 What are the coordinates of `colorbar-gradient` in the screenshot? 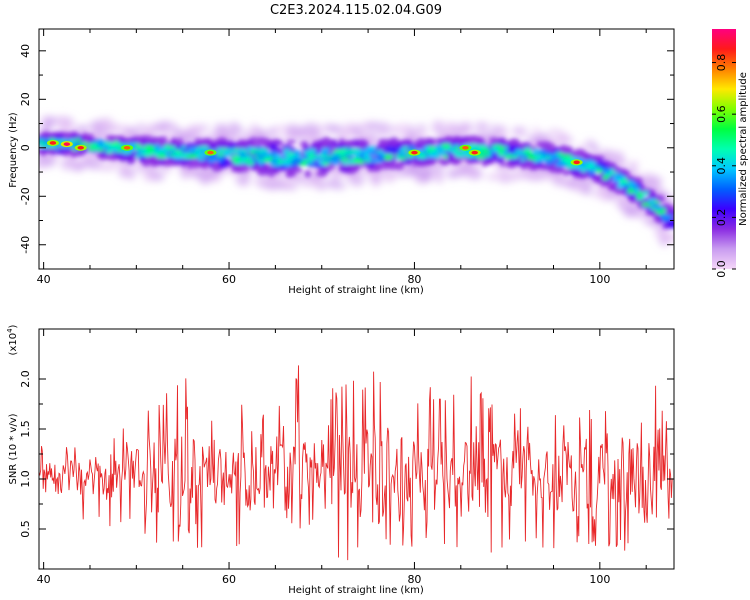 It's located at (724, 149).